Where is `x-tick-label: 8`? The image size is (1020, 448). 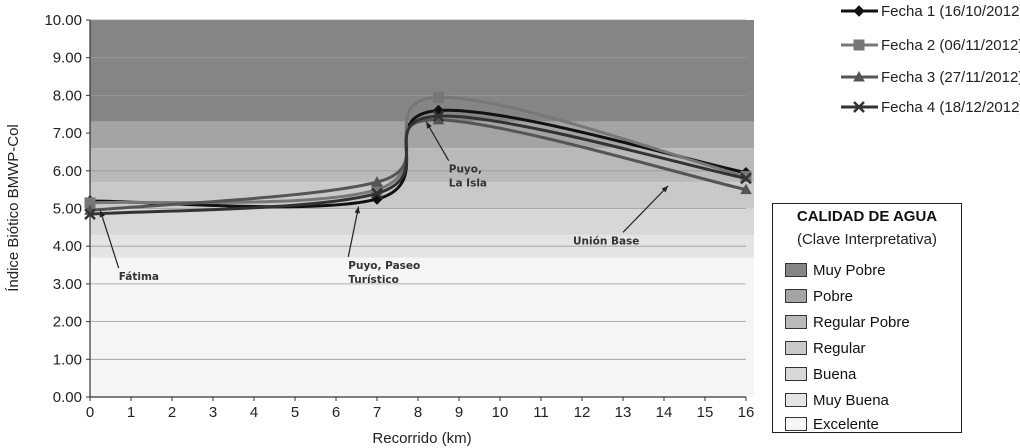 x-tick-label: 8 is located at coordinates (418, 412).